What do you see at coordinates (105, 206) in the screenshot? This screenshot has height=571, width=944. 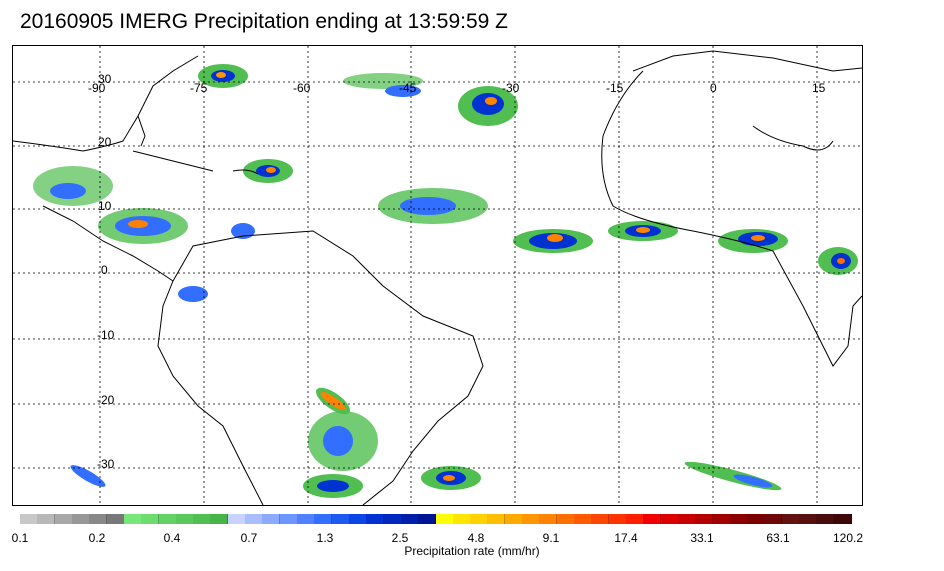 I see `latitude-label: 10` at bounding box center [105, 206].